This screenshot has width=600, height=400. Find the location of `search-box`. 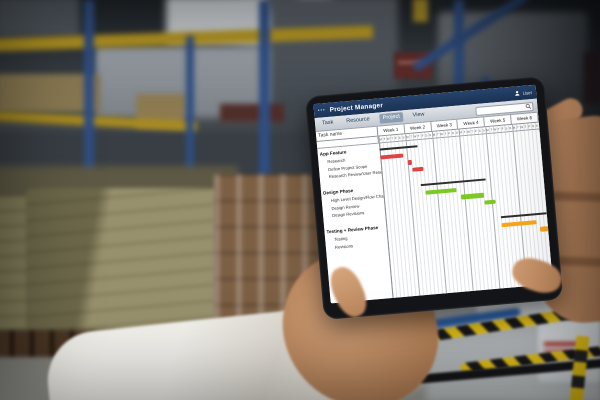

search-box is located at coordinates (504, 108).